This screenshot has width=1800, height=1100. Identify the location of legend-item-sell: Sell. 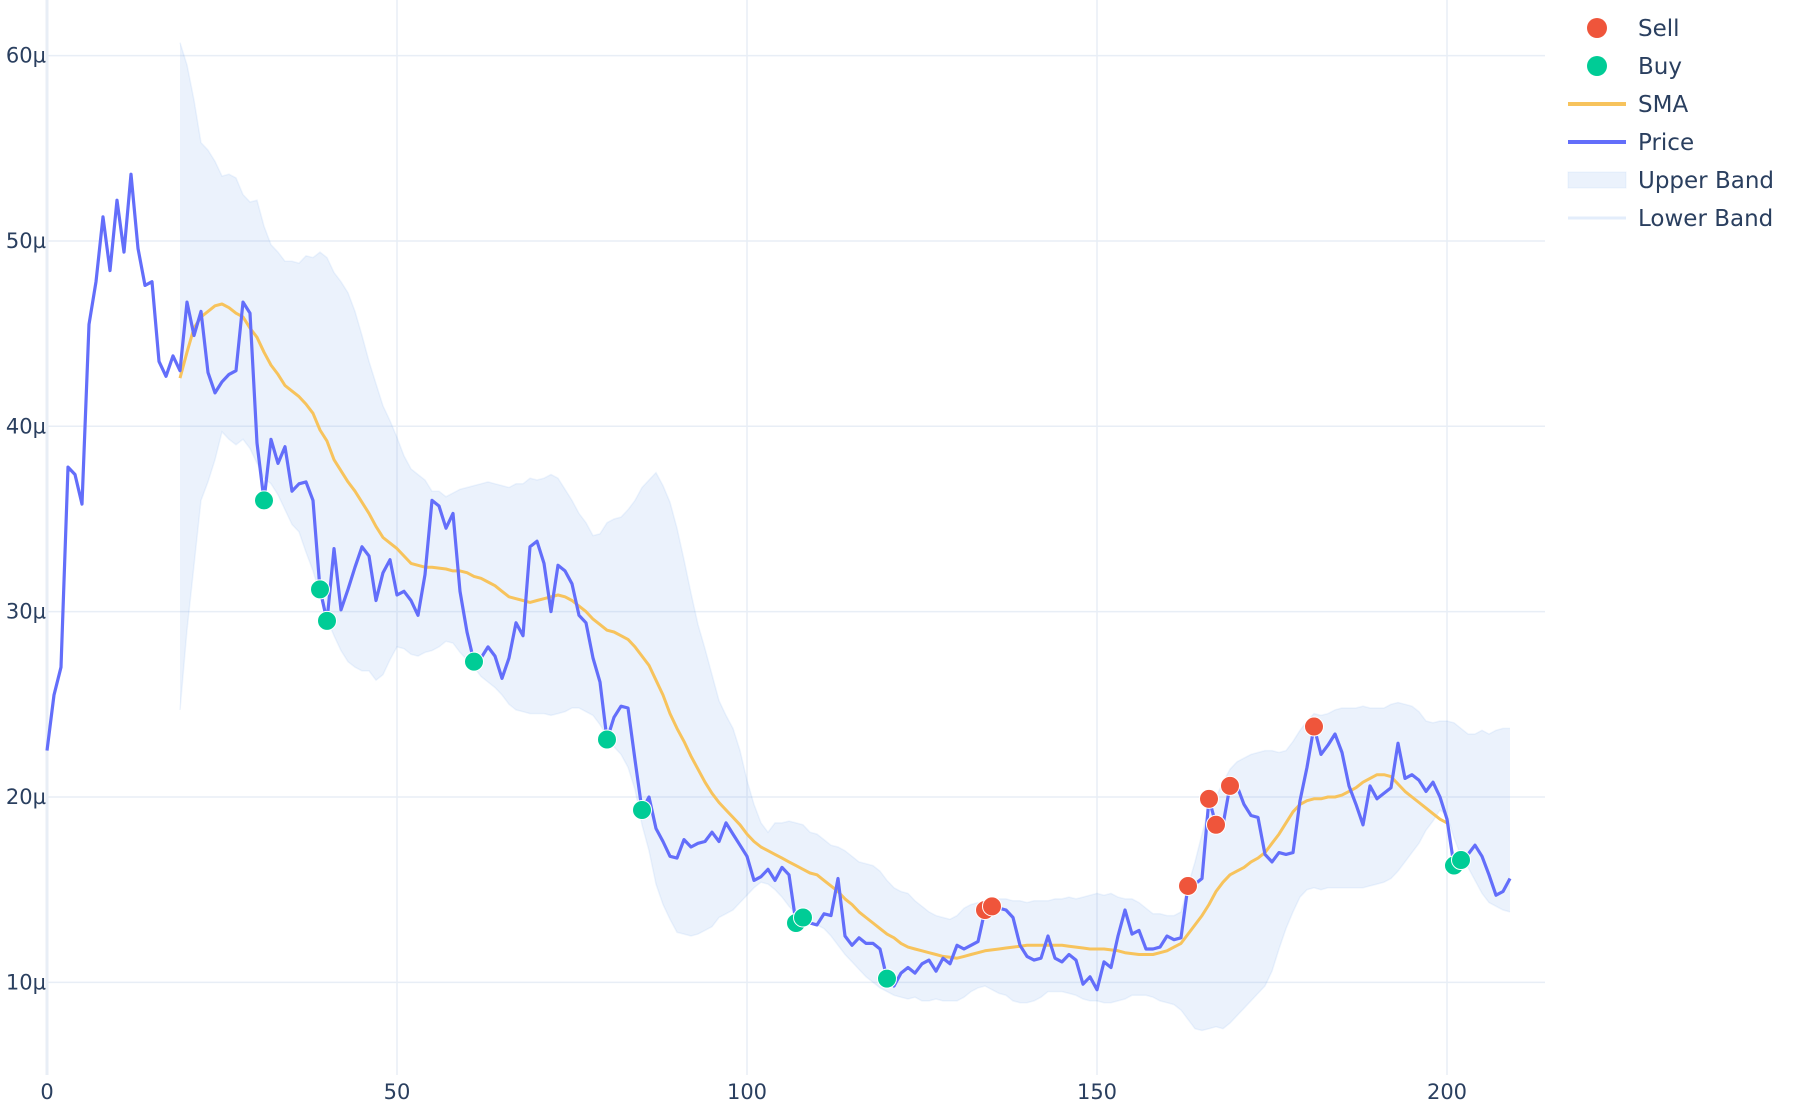
(1633, 29).